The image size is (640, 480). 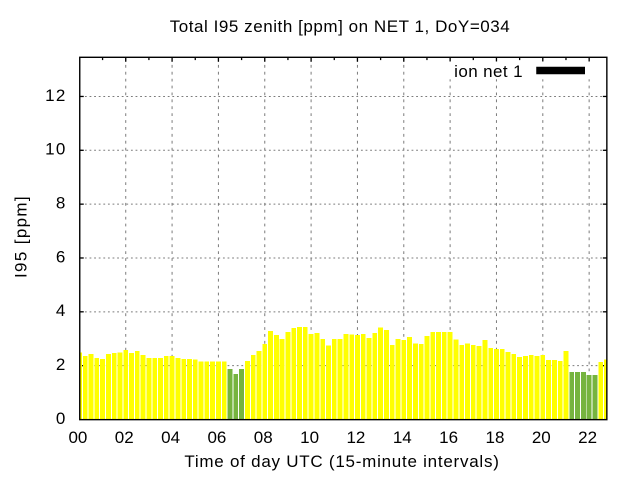 I want to click on svg-text: 16, so click(x=448, y=437).